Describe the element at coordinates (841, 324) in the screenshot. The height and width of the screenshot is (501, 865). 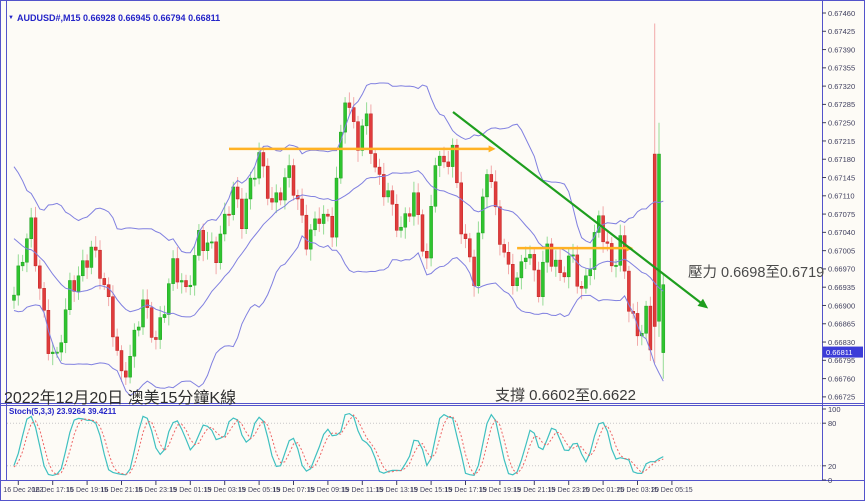
I see `price-axis-label: 0.66865` at that location.